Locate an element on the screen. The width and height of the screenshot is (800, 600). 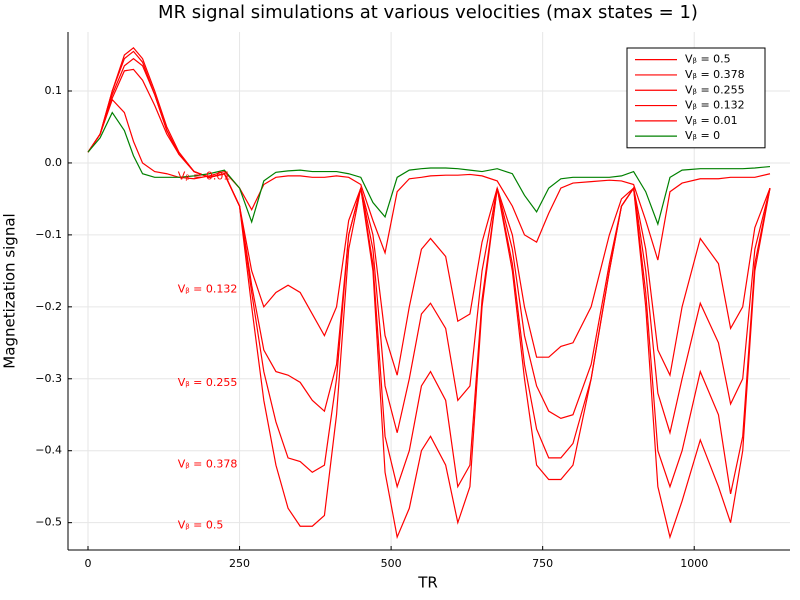
x-tick-label: 1000 is located at coordinates (694, 563).